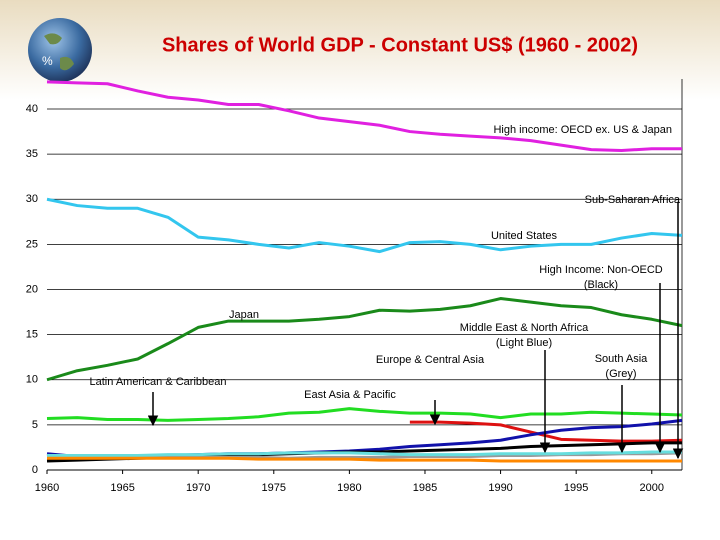 This screenshot has width=720, height=540. I want to click on annotation: (Grey), so click(620, 374).